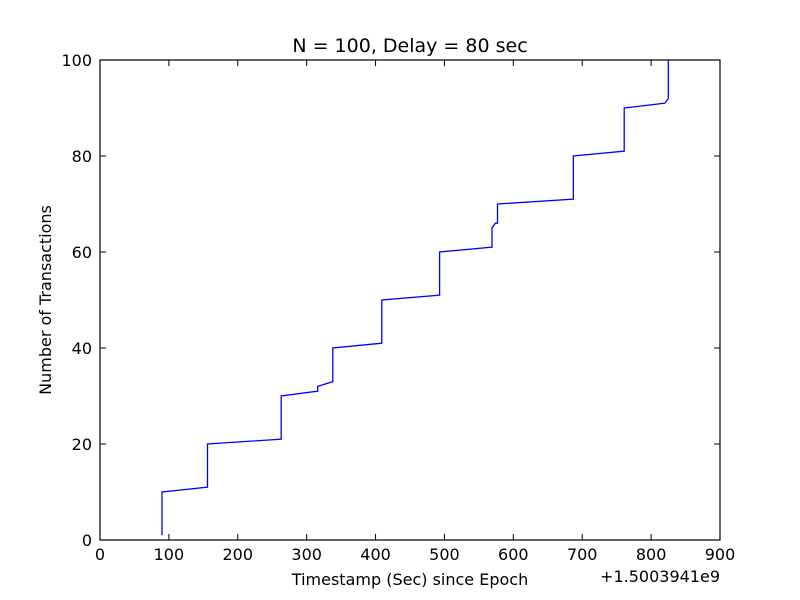 The height and width of the screenshot is (600, 800). Describe the element at coordinates (82, 252) in the screenshot. I see `y-tick-label: 60` at that location.